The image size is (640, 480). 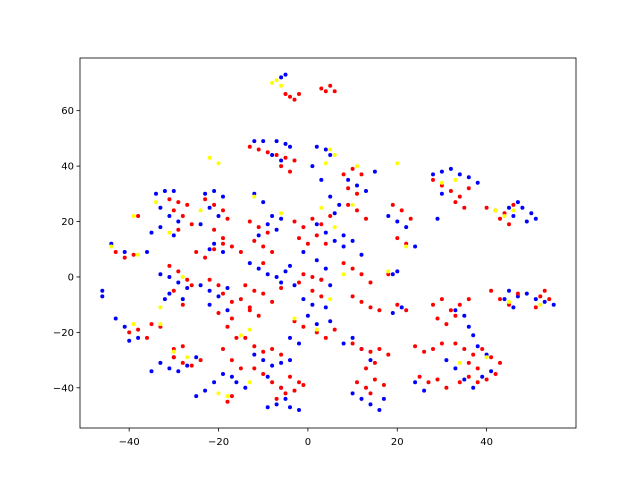 I want to click on y-tick-label: 0, so click(x=71, y=277).